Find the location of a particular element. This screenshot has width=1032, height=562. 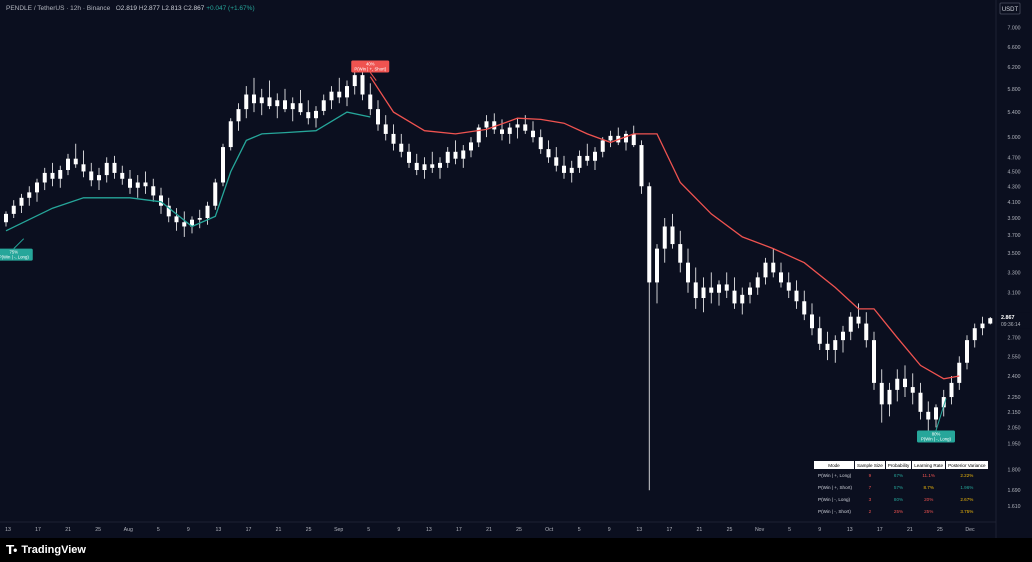

open-label: O is located at coordinates (118, 8).